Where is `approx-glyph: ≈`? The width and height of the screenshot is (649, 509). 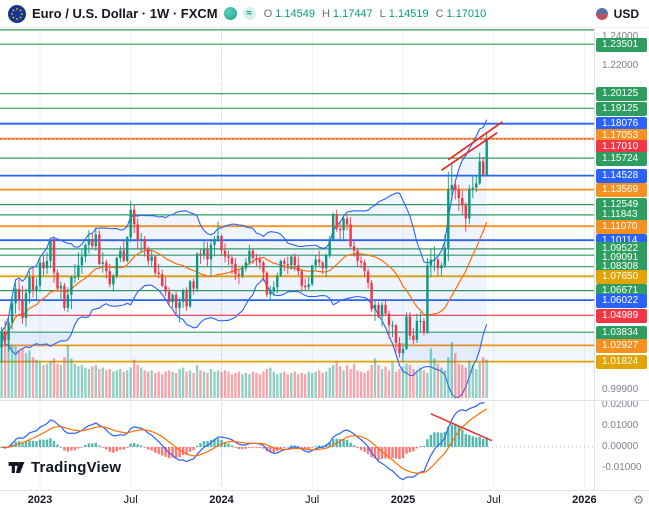 approx-glyph: ≈ is located at coordinates (249, 13).